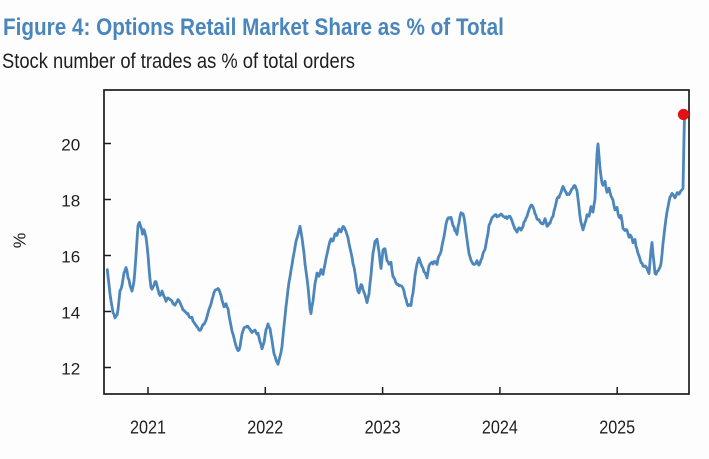 Image resolution: width=709 pixels, height=459 pixels. Describe the element at coordinates (70, 369) in the screenshot. I see `svg-text: 12` at that location.